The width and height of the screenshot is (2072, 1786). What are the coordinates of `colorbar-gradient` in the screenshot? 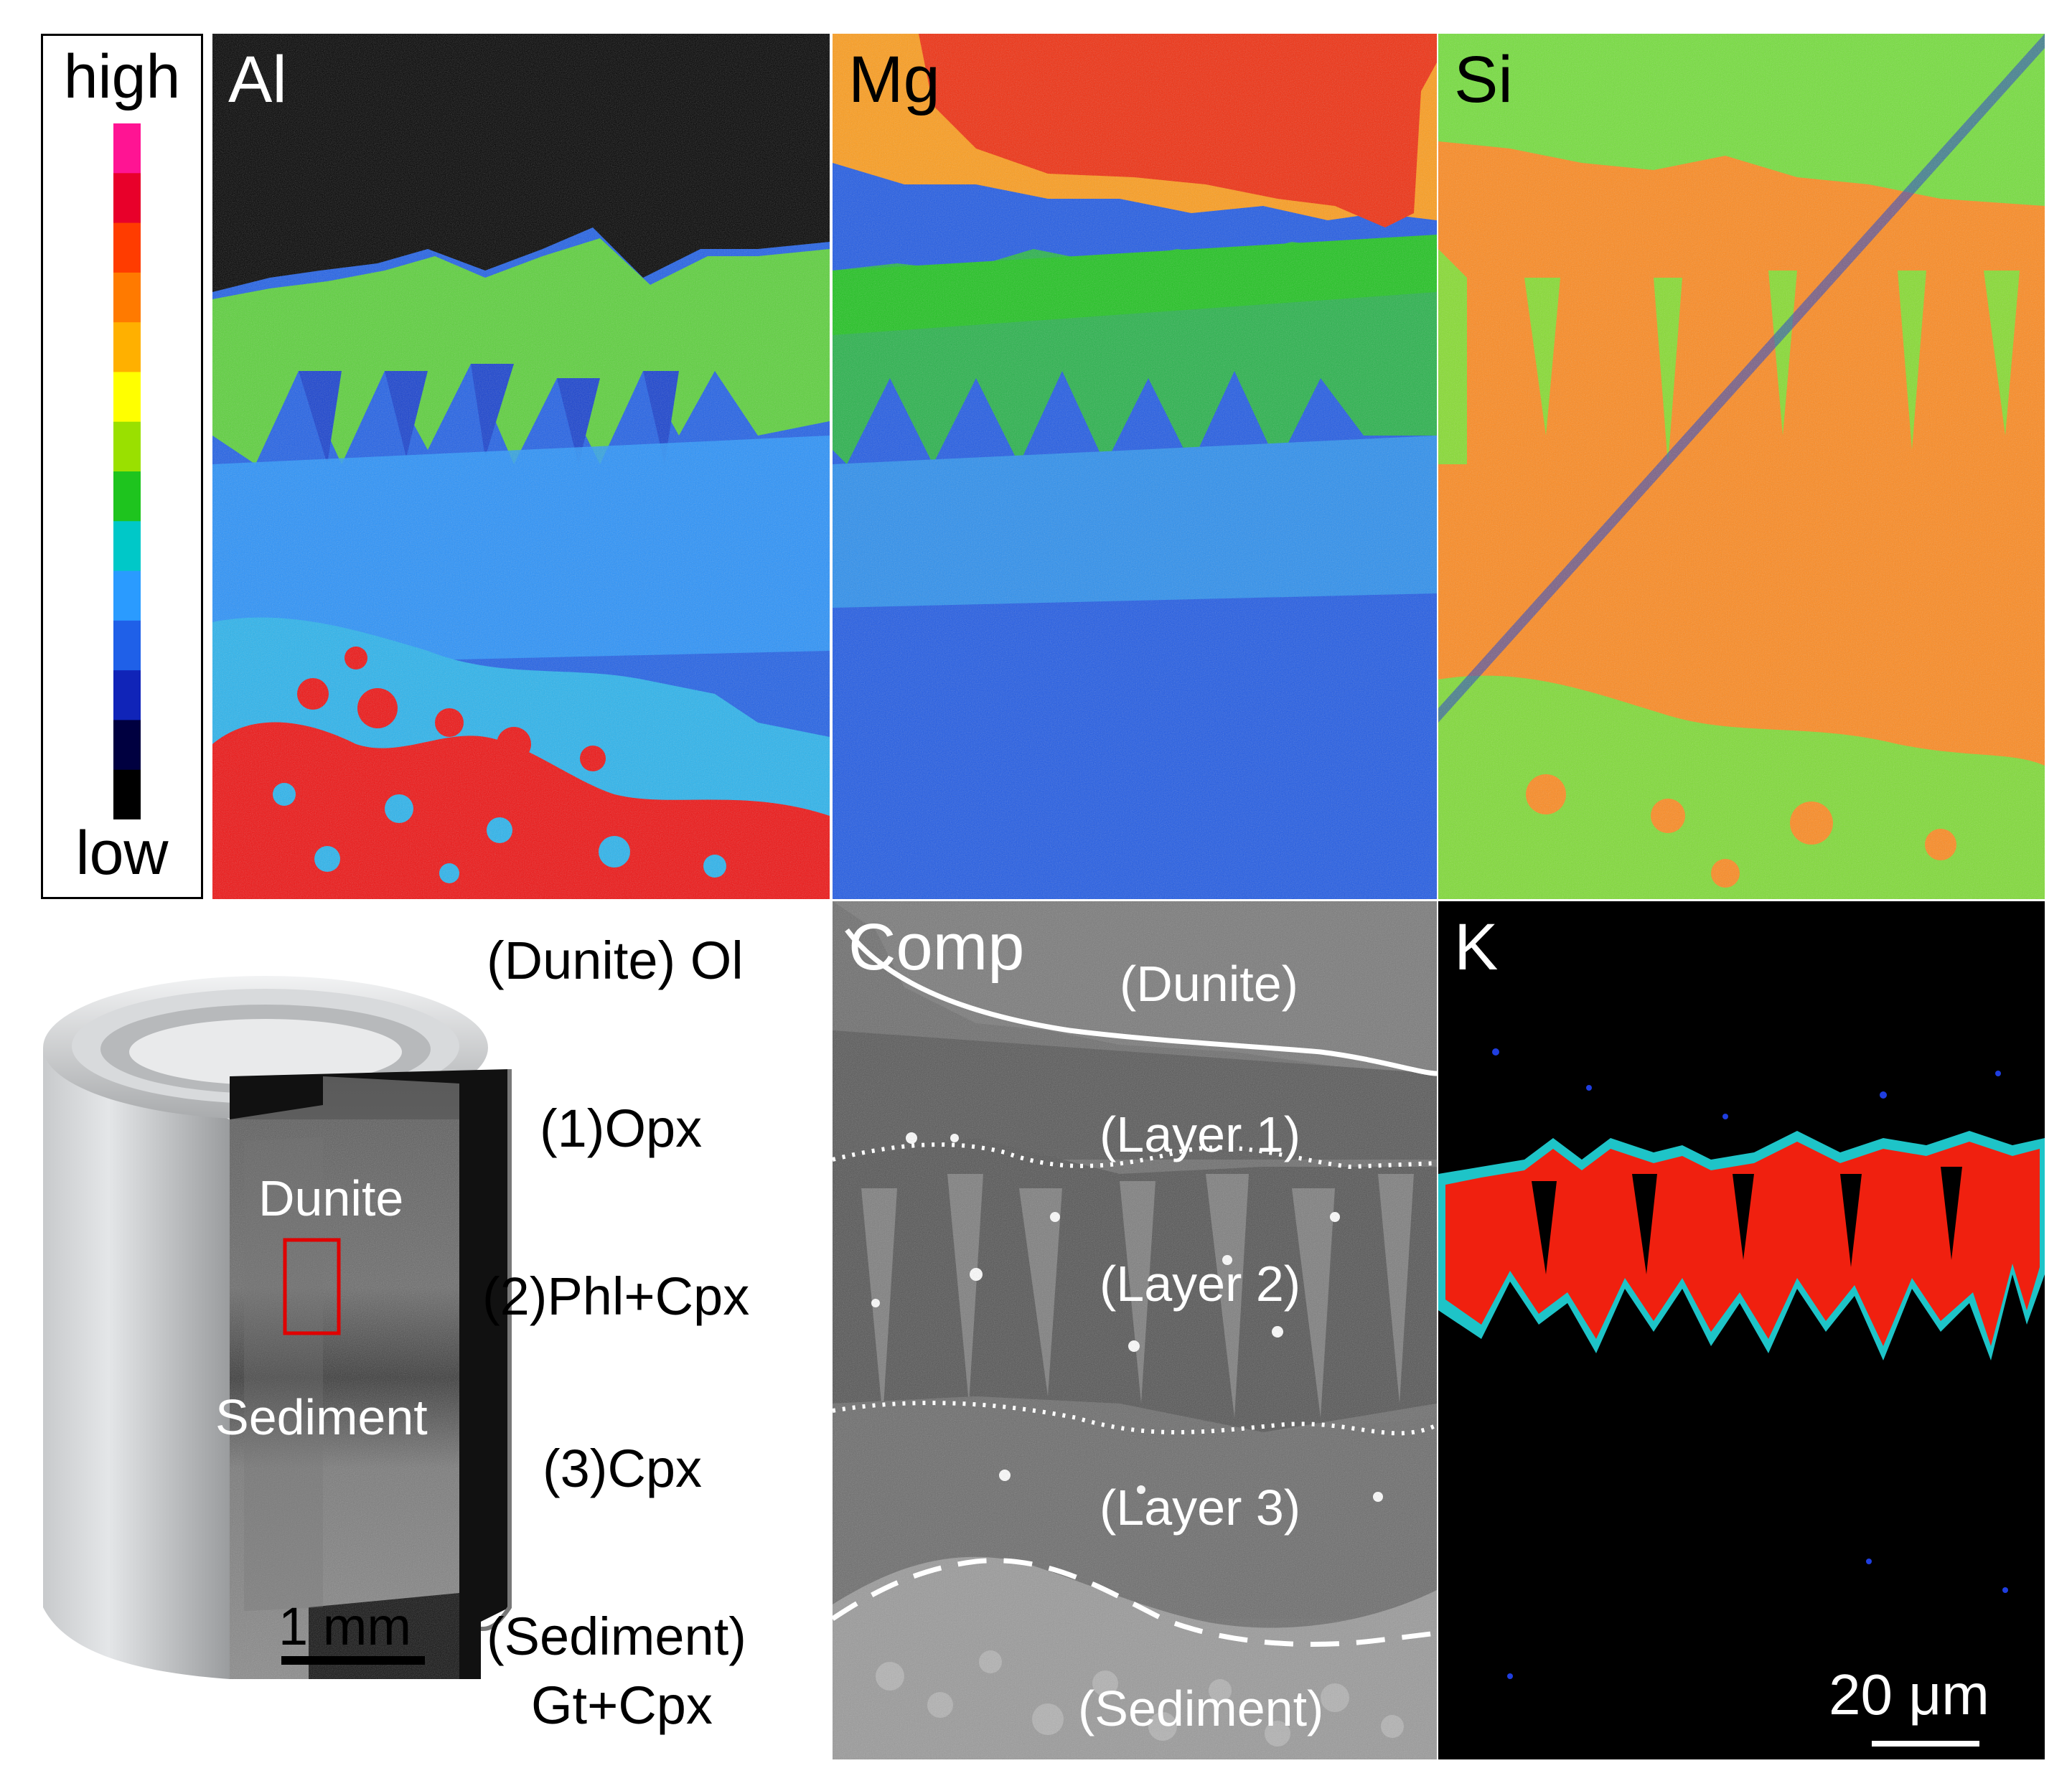 It's located at (127, 471).